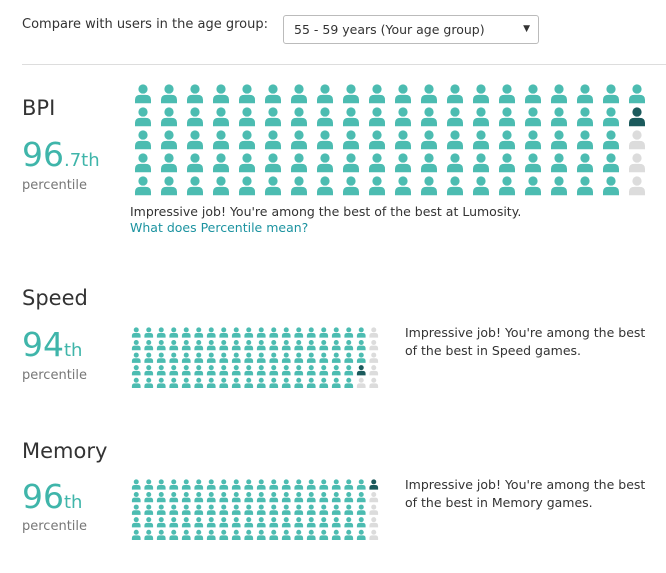 The width and height of the screenshot is (666, 573). I want to click on section-score: 96.7th, so click(61, 154).